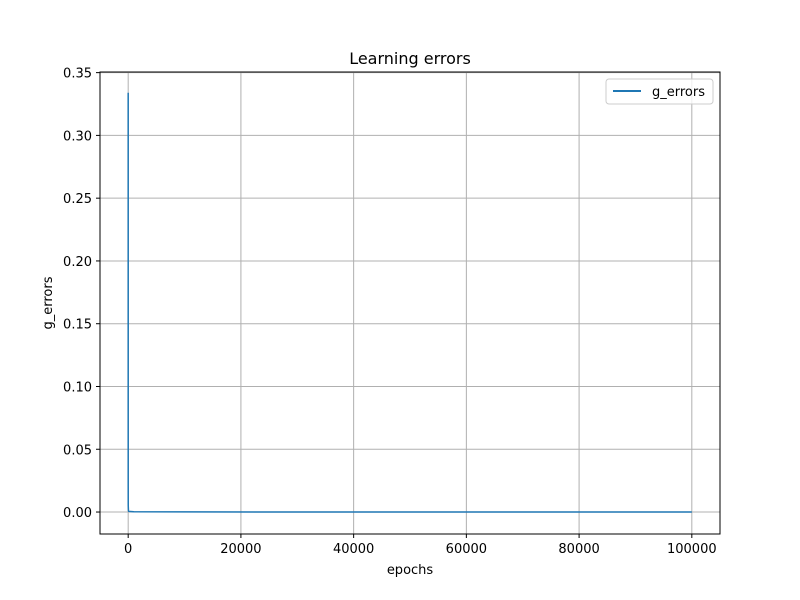  Describe the element at coordinates (410, 58) in the screenshot. I see `chart-title: Learning errors` at that location.